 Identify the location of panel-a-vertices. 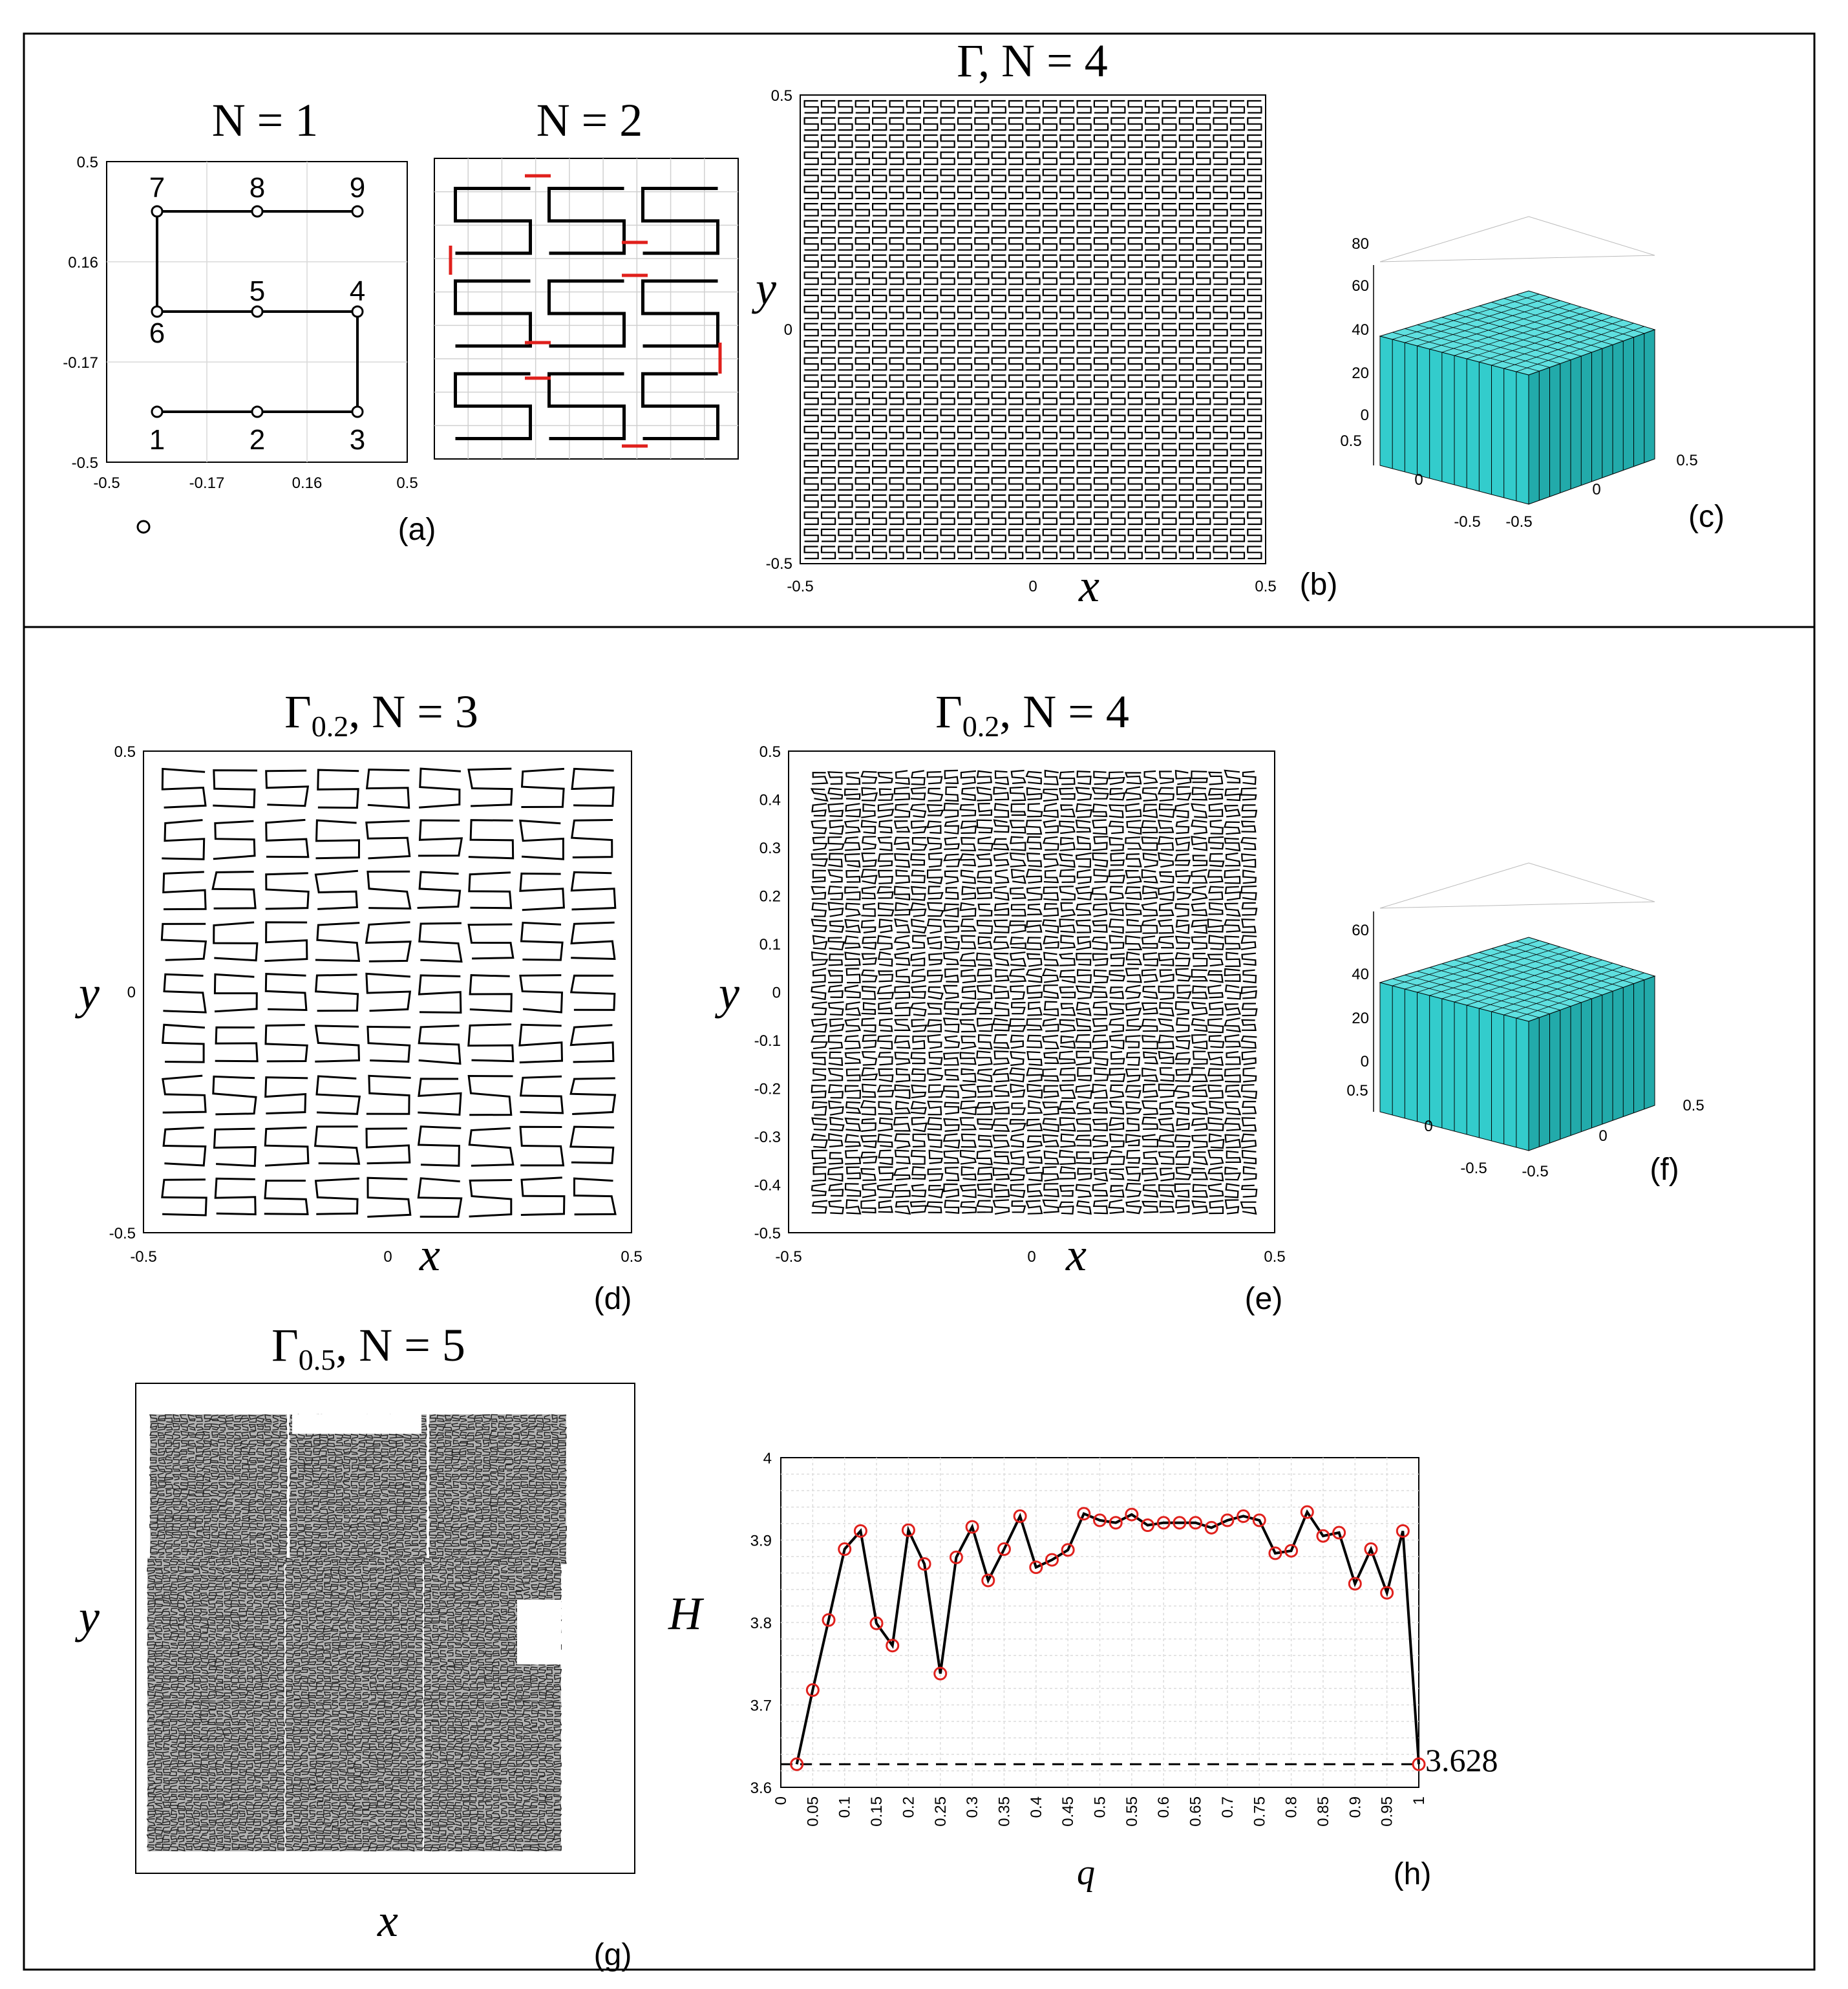
(257, 311).